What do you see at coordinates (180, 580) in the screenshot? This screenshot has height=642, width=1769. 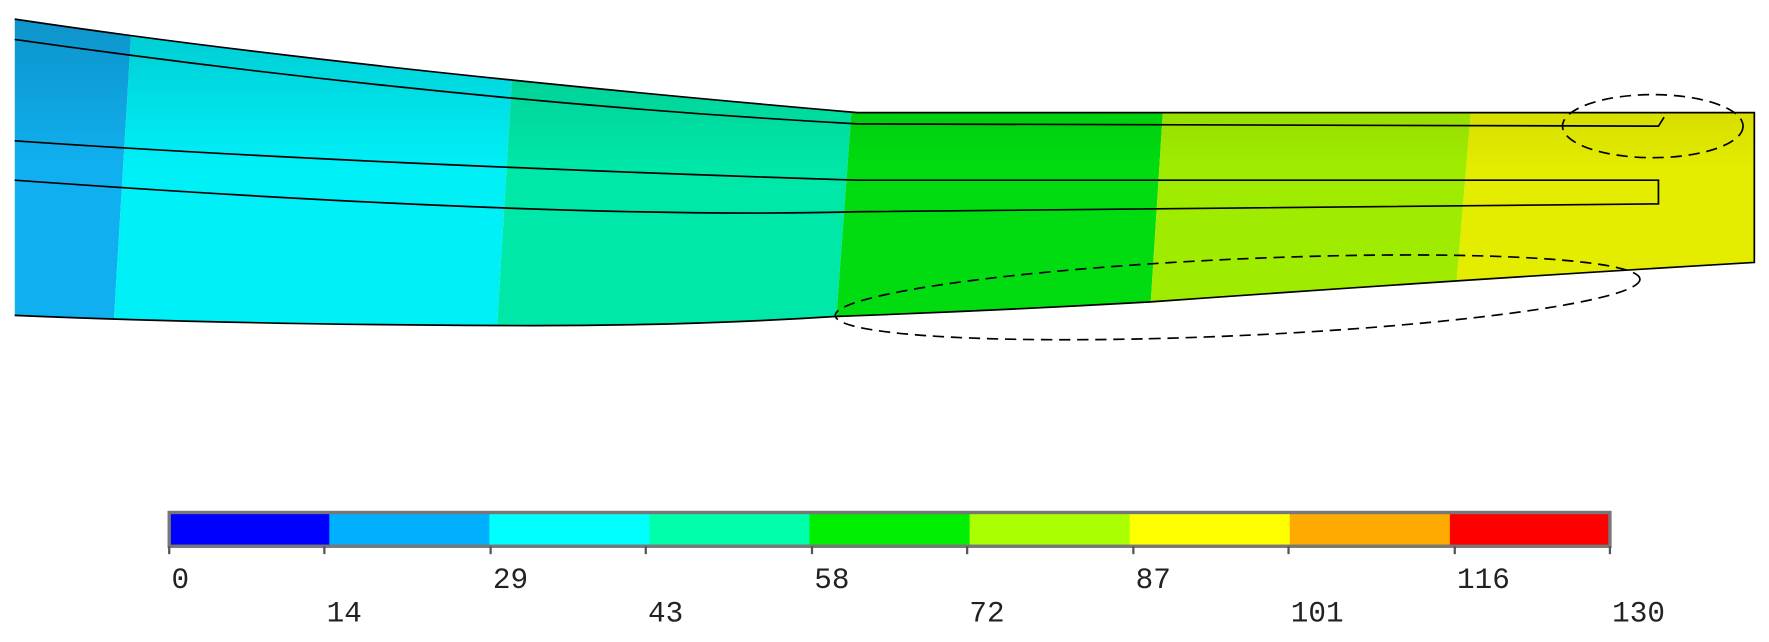 I see `legend-label: 0` at bounding box center [180, 580].